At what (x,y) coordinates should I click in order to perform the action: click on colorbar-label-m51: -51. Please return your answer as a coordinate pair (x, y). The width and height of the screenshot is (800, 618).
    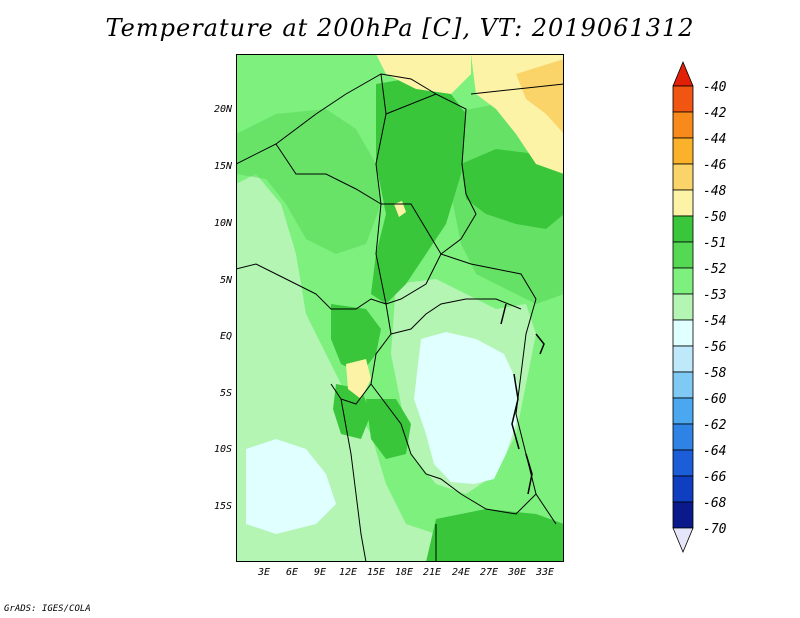
    Looking at the image, I should click on (715, 243).